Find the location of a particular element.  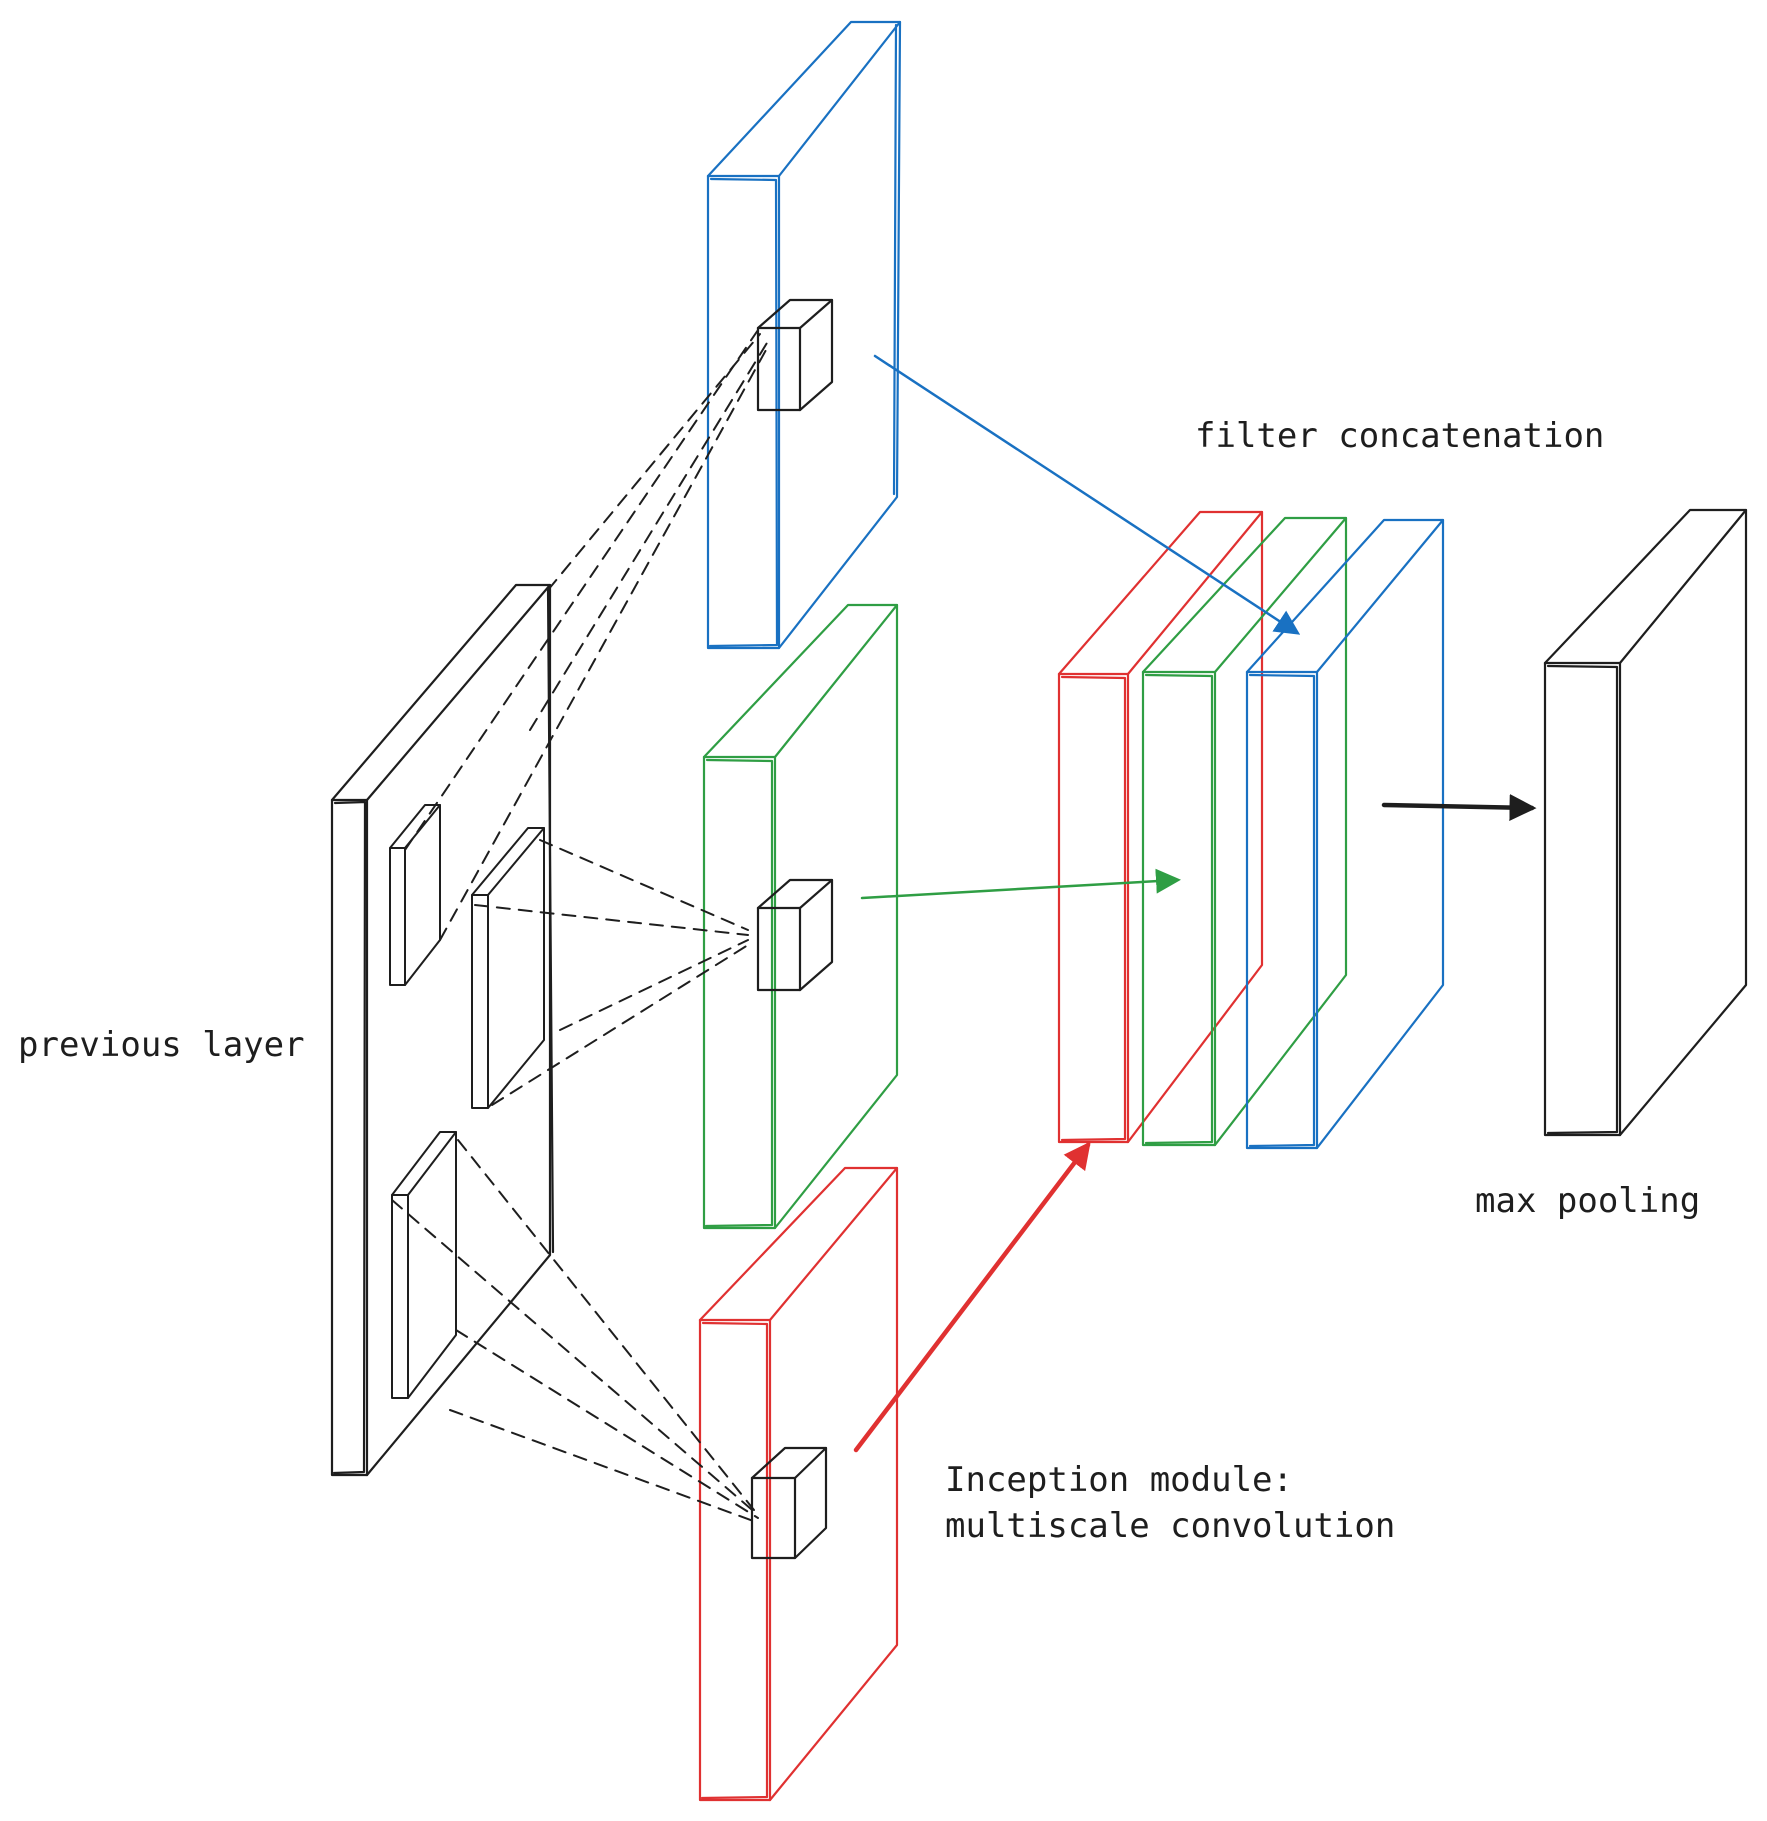

inception-module-label: Inception module: is located at coordinates (1119, 1480).